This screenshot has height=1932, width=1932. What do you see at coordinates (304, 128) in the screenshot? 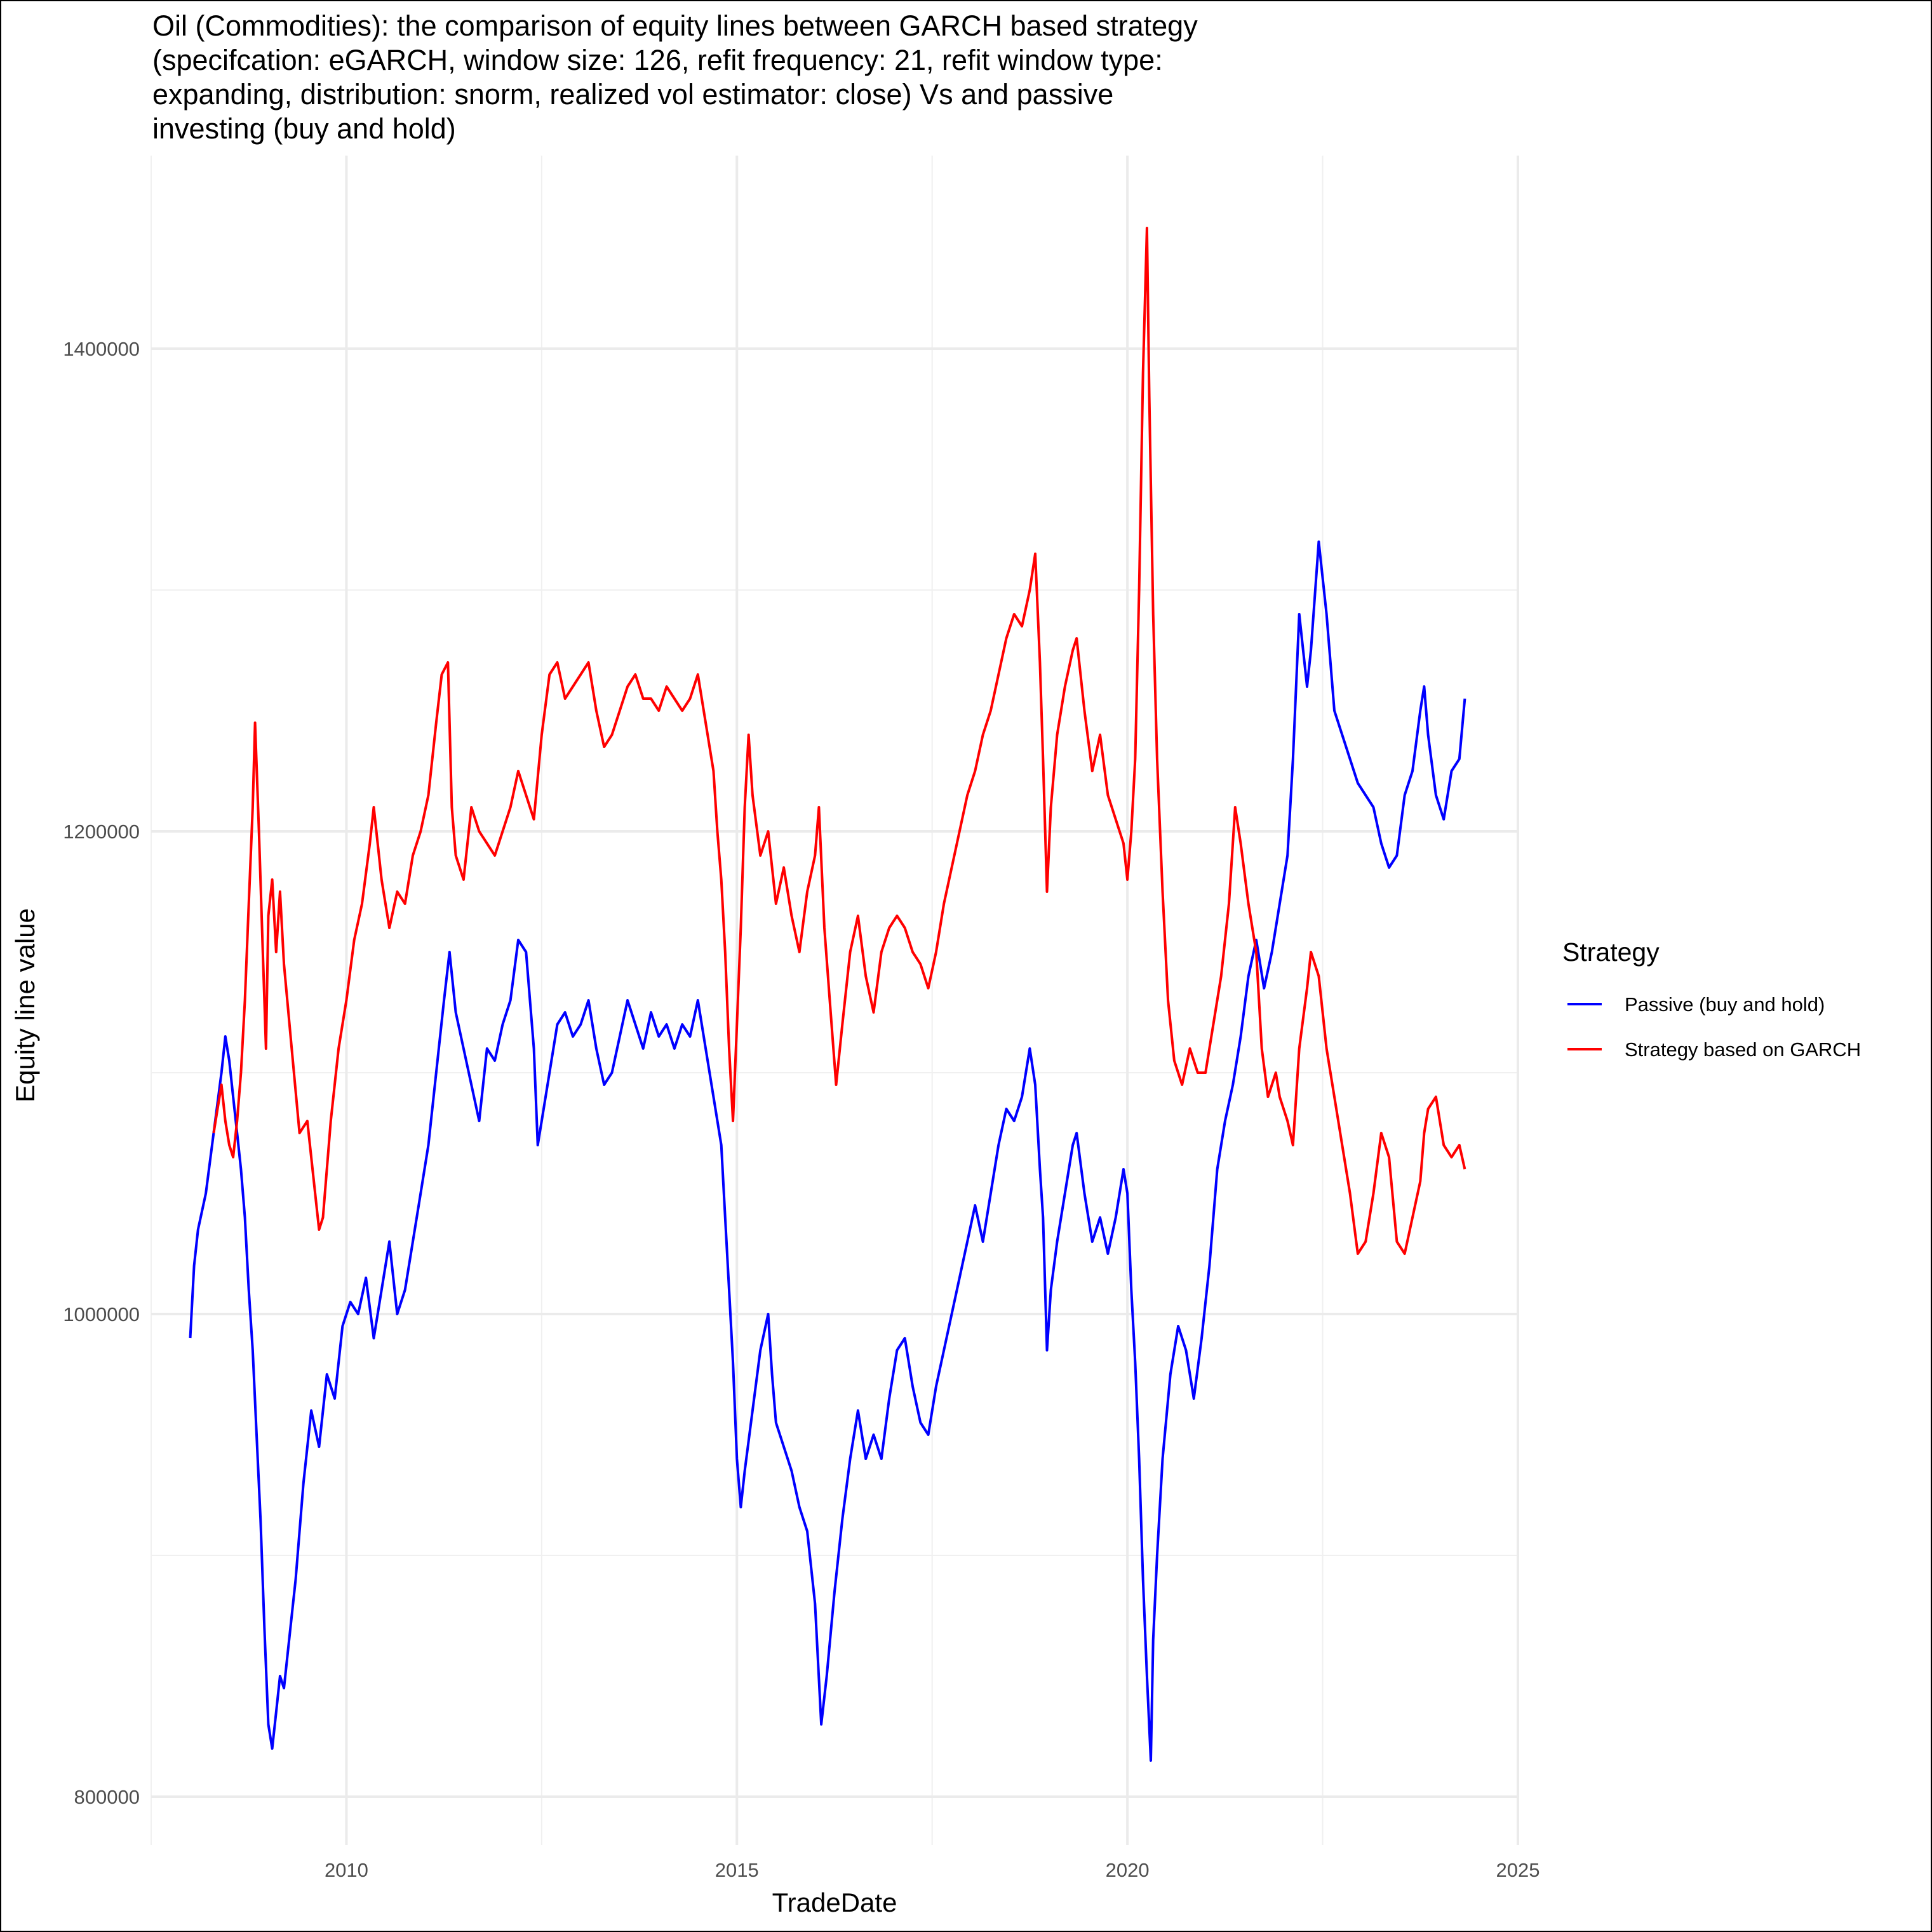
I see `chart-title-line-4: investing (buy and hold)` at bounding box center [304, 128].